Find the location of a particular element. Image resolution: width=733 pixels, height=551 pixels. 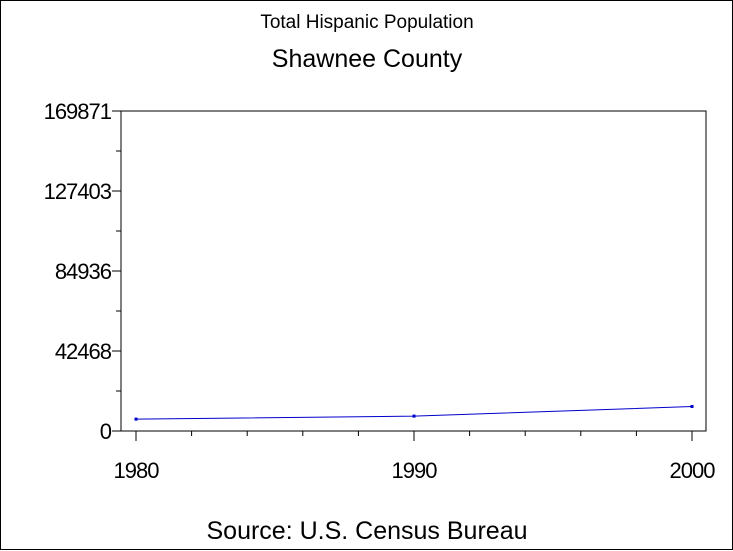

y-tick-label: 0 is located at coordinates (106, 431).